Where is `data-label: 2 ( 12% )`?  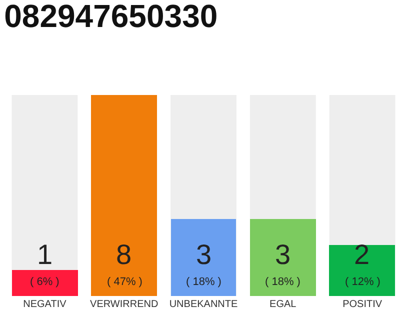
data-label: 2 ( 12% ) is located at coordinates (362, 263).